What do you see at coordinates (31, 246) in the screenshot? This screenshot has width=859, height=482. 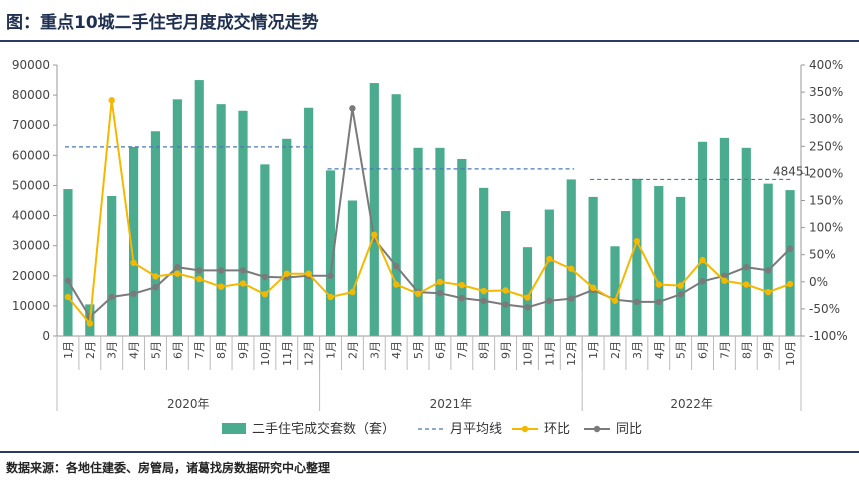 I see `left-tick-label: 30000` at bounding box center [31, 246].